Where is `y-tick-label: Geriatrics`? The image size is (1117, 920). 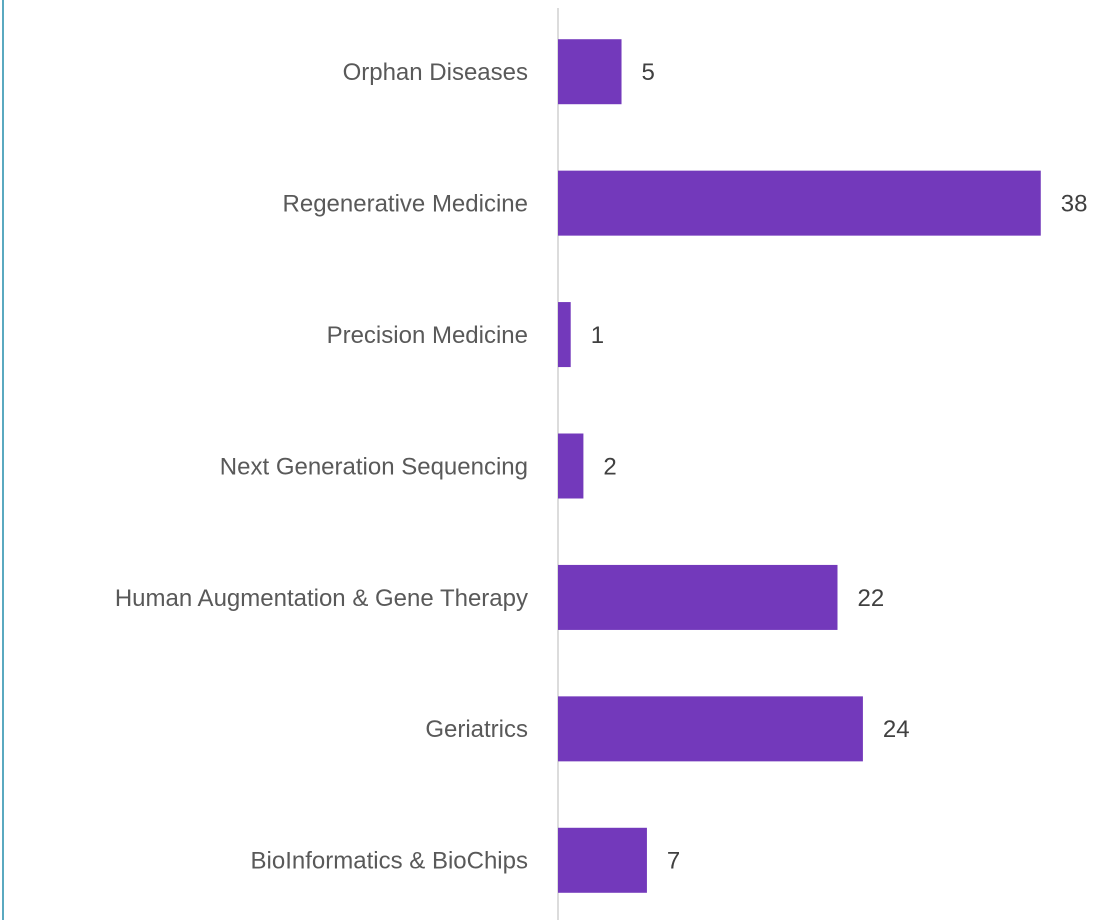 y-tick-label: Geriatrics is located at coordinates (476, 729).